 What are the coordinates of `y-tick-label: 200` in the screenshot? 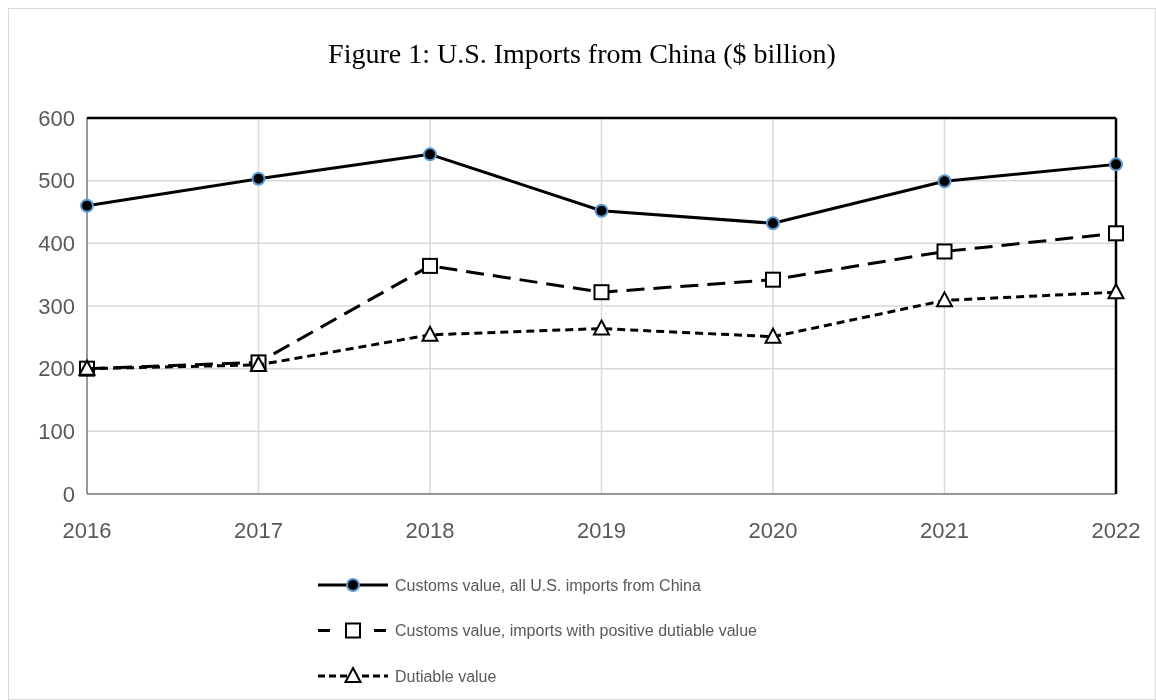 It's located at (56, 369).